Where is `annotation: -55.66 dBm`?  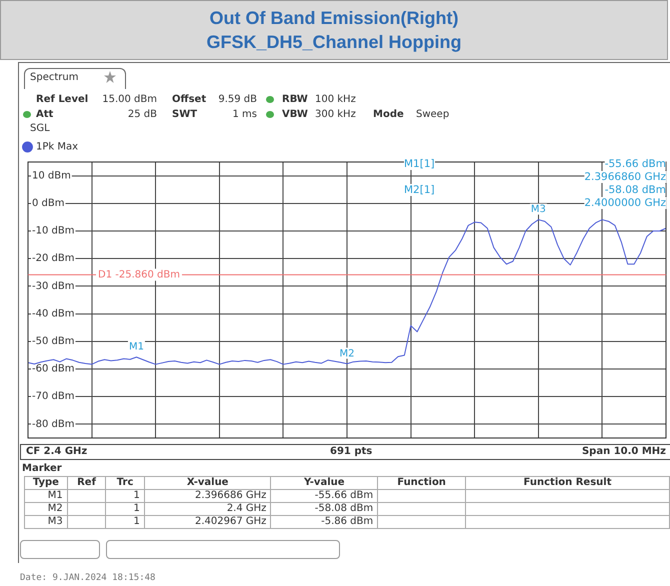 annotation: -55.66 dBm is located at coordinates (635, 164).